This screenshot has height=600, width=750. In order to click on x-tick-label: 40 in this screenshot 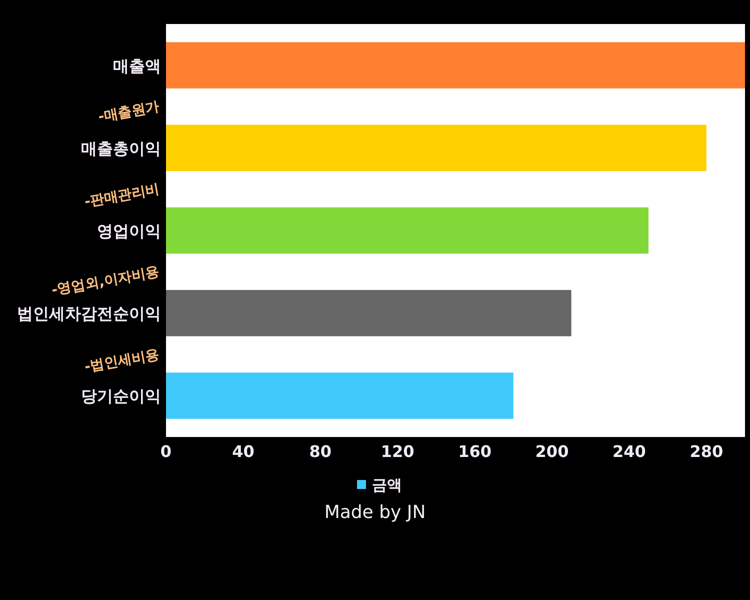, I will do `click(243, 451)`.